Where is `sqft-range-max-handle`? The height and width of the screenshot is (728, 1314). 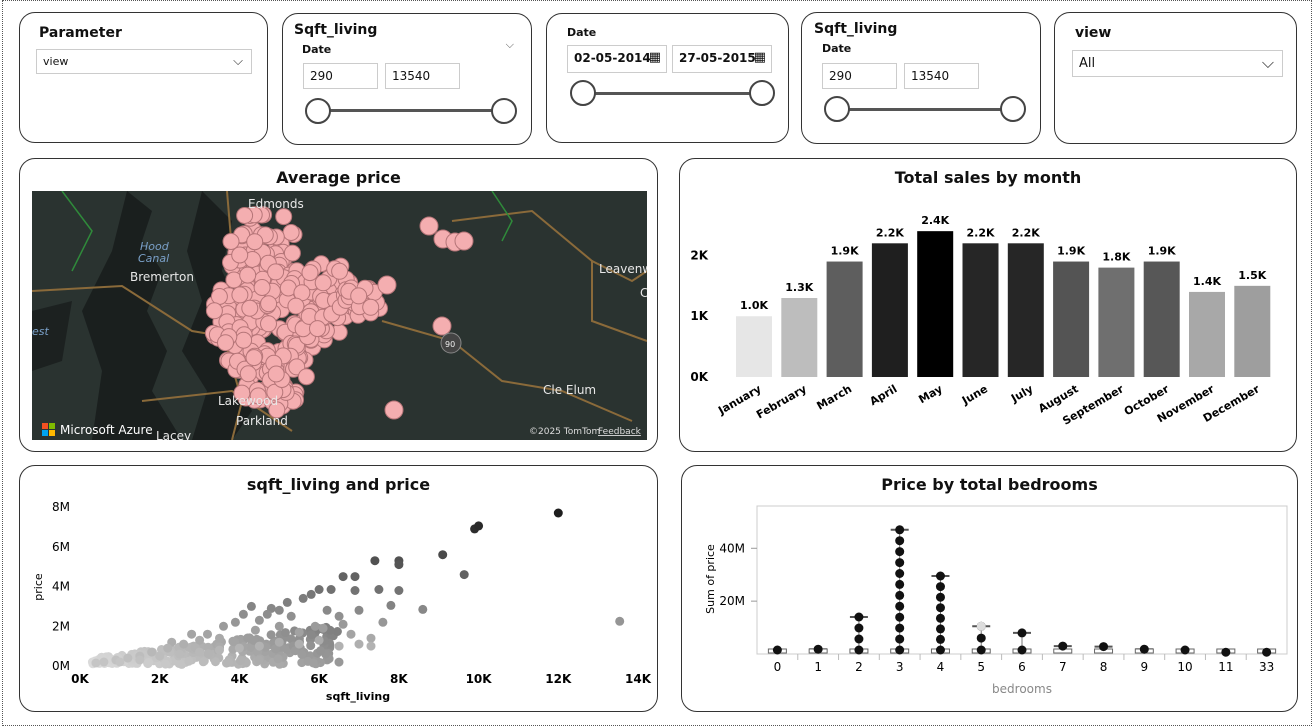
sqft-range-max-handle is located at coordinates (504, 111).